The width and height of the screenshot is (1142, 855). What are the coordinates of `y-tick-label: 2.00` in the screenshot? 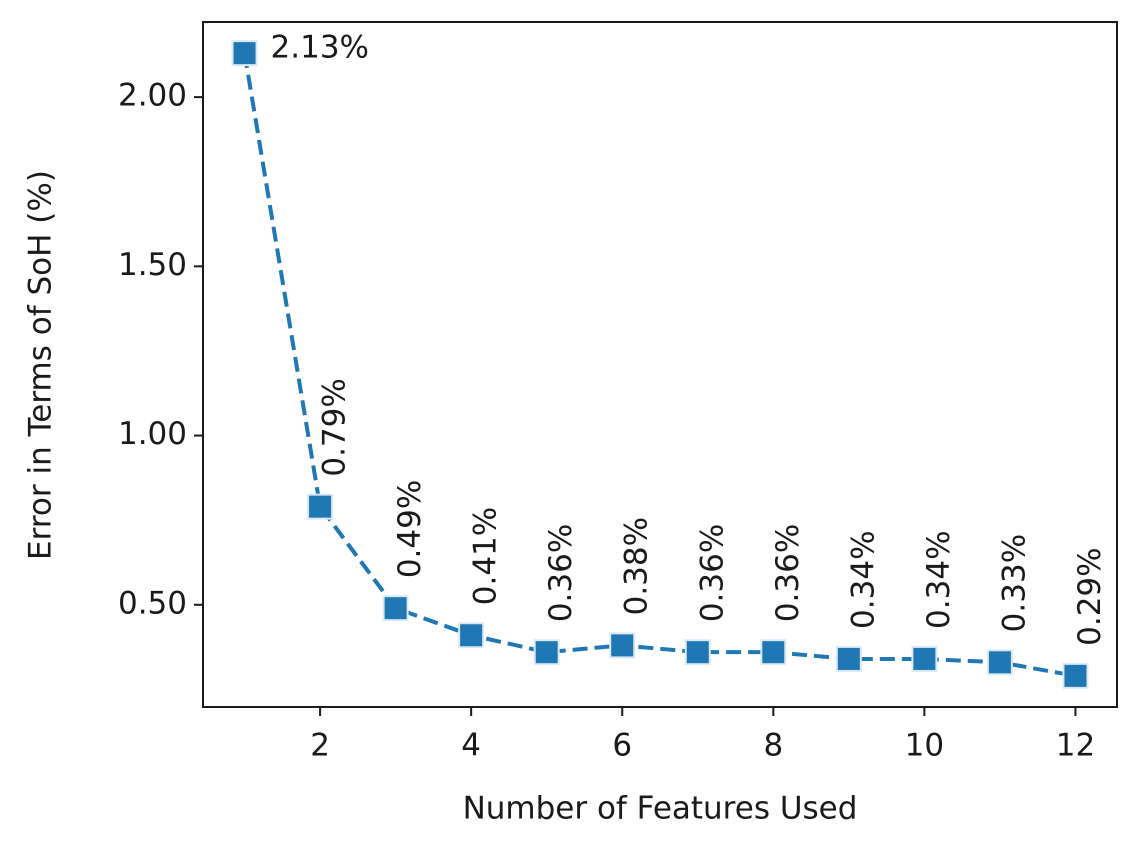 It's located at (152, 96).